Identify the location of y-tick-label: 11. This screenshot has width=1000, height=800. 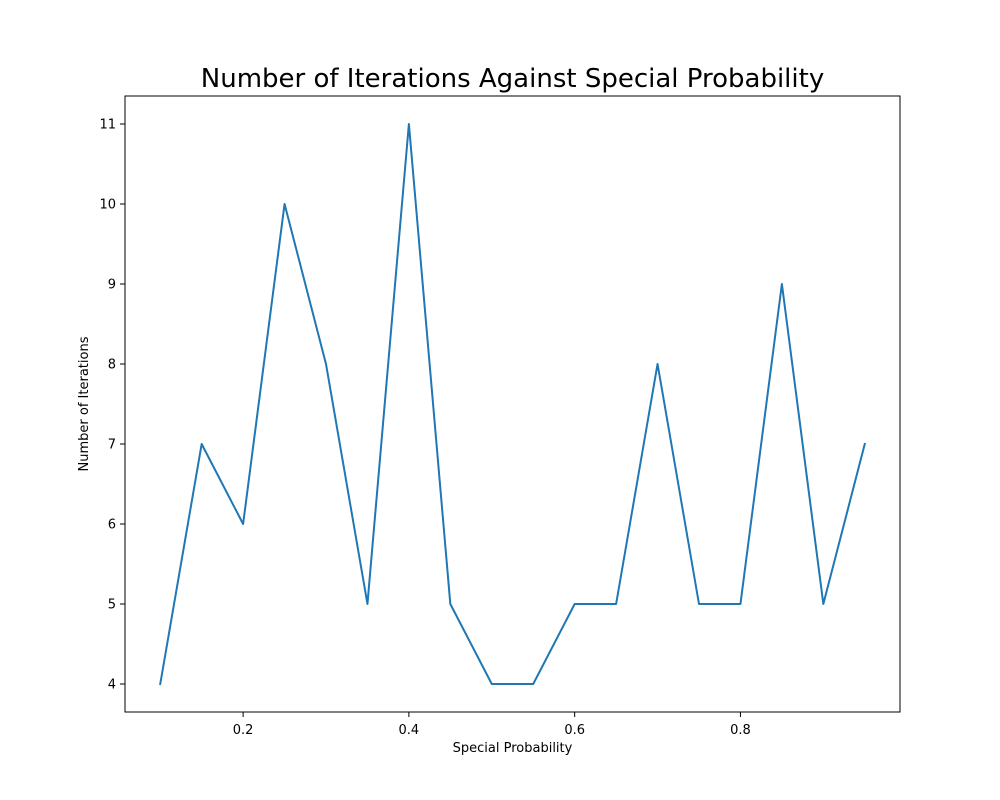
(107, 125).